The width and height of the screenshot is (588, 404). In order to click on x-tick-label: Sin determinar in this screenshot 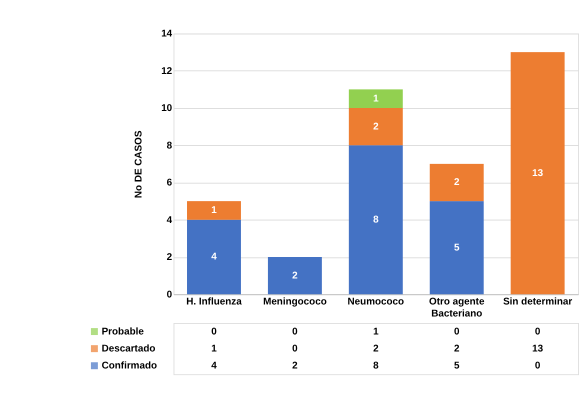, I will do `click(537, 302)`.